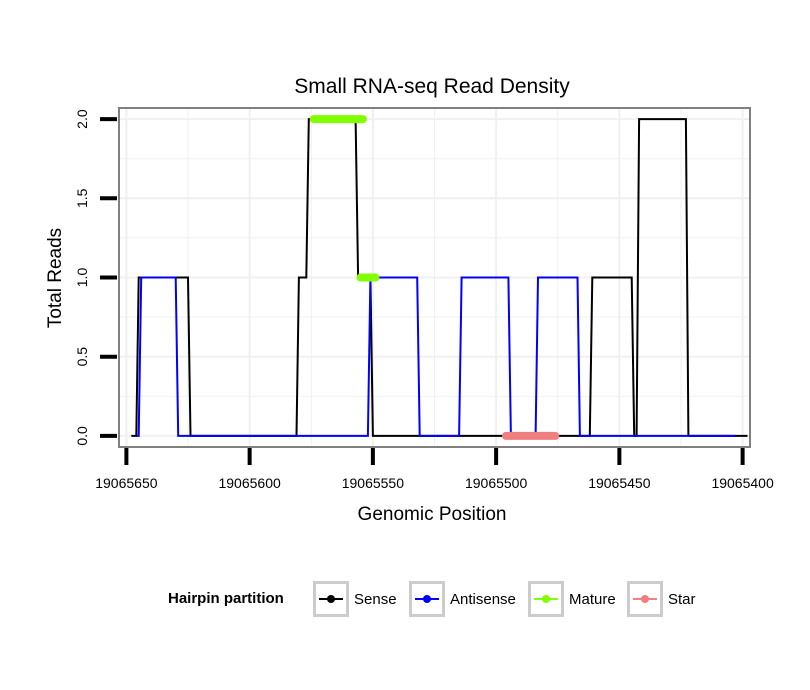 The height and width of the screenshot is (690, 810). Describe the element at coordinates (373, 483) in the screenshot. I see `x-tick-label: 19065550` at that location.